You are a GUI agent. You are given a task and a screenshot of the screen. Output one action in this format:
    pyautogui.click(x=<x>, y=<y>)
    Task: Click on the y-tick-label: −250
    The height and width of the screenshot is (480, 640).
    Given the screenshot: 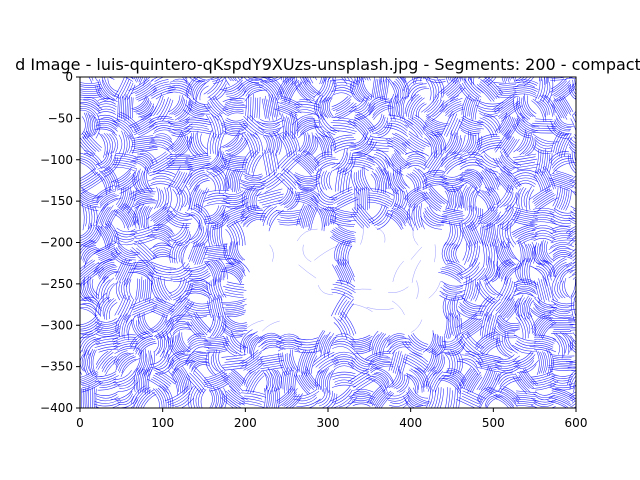 What is the action you would take?
    pyautogui.click(x=56, y=284)
    